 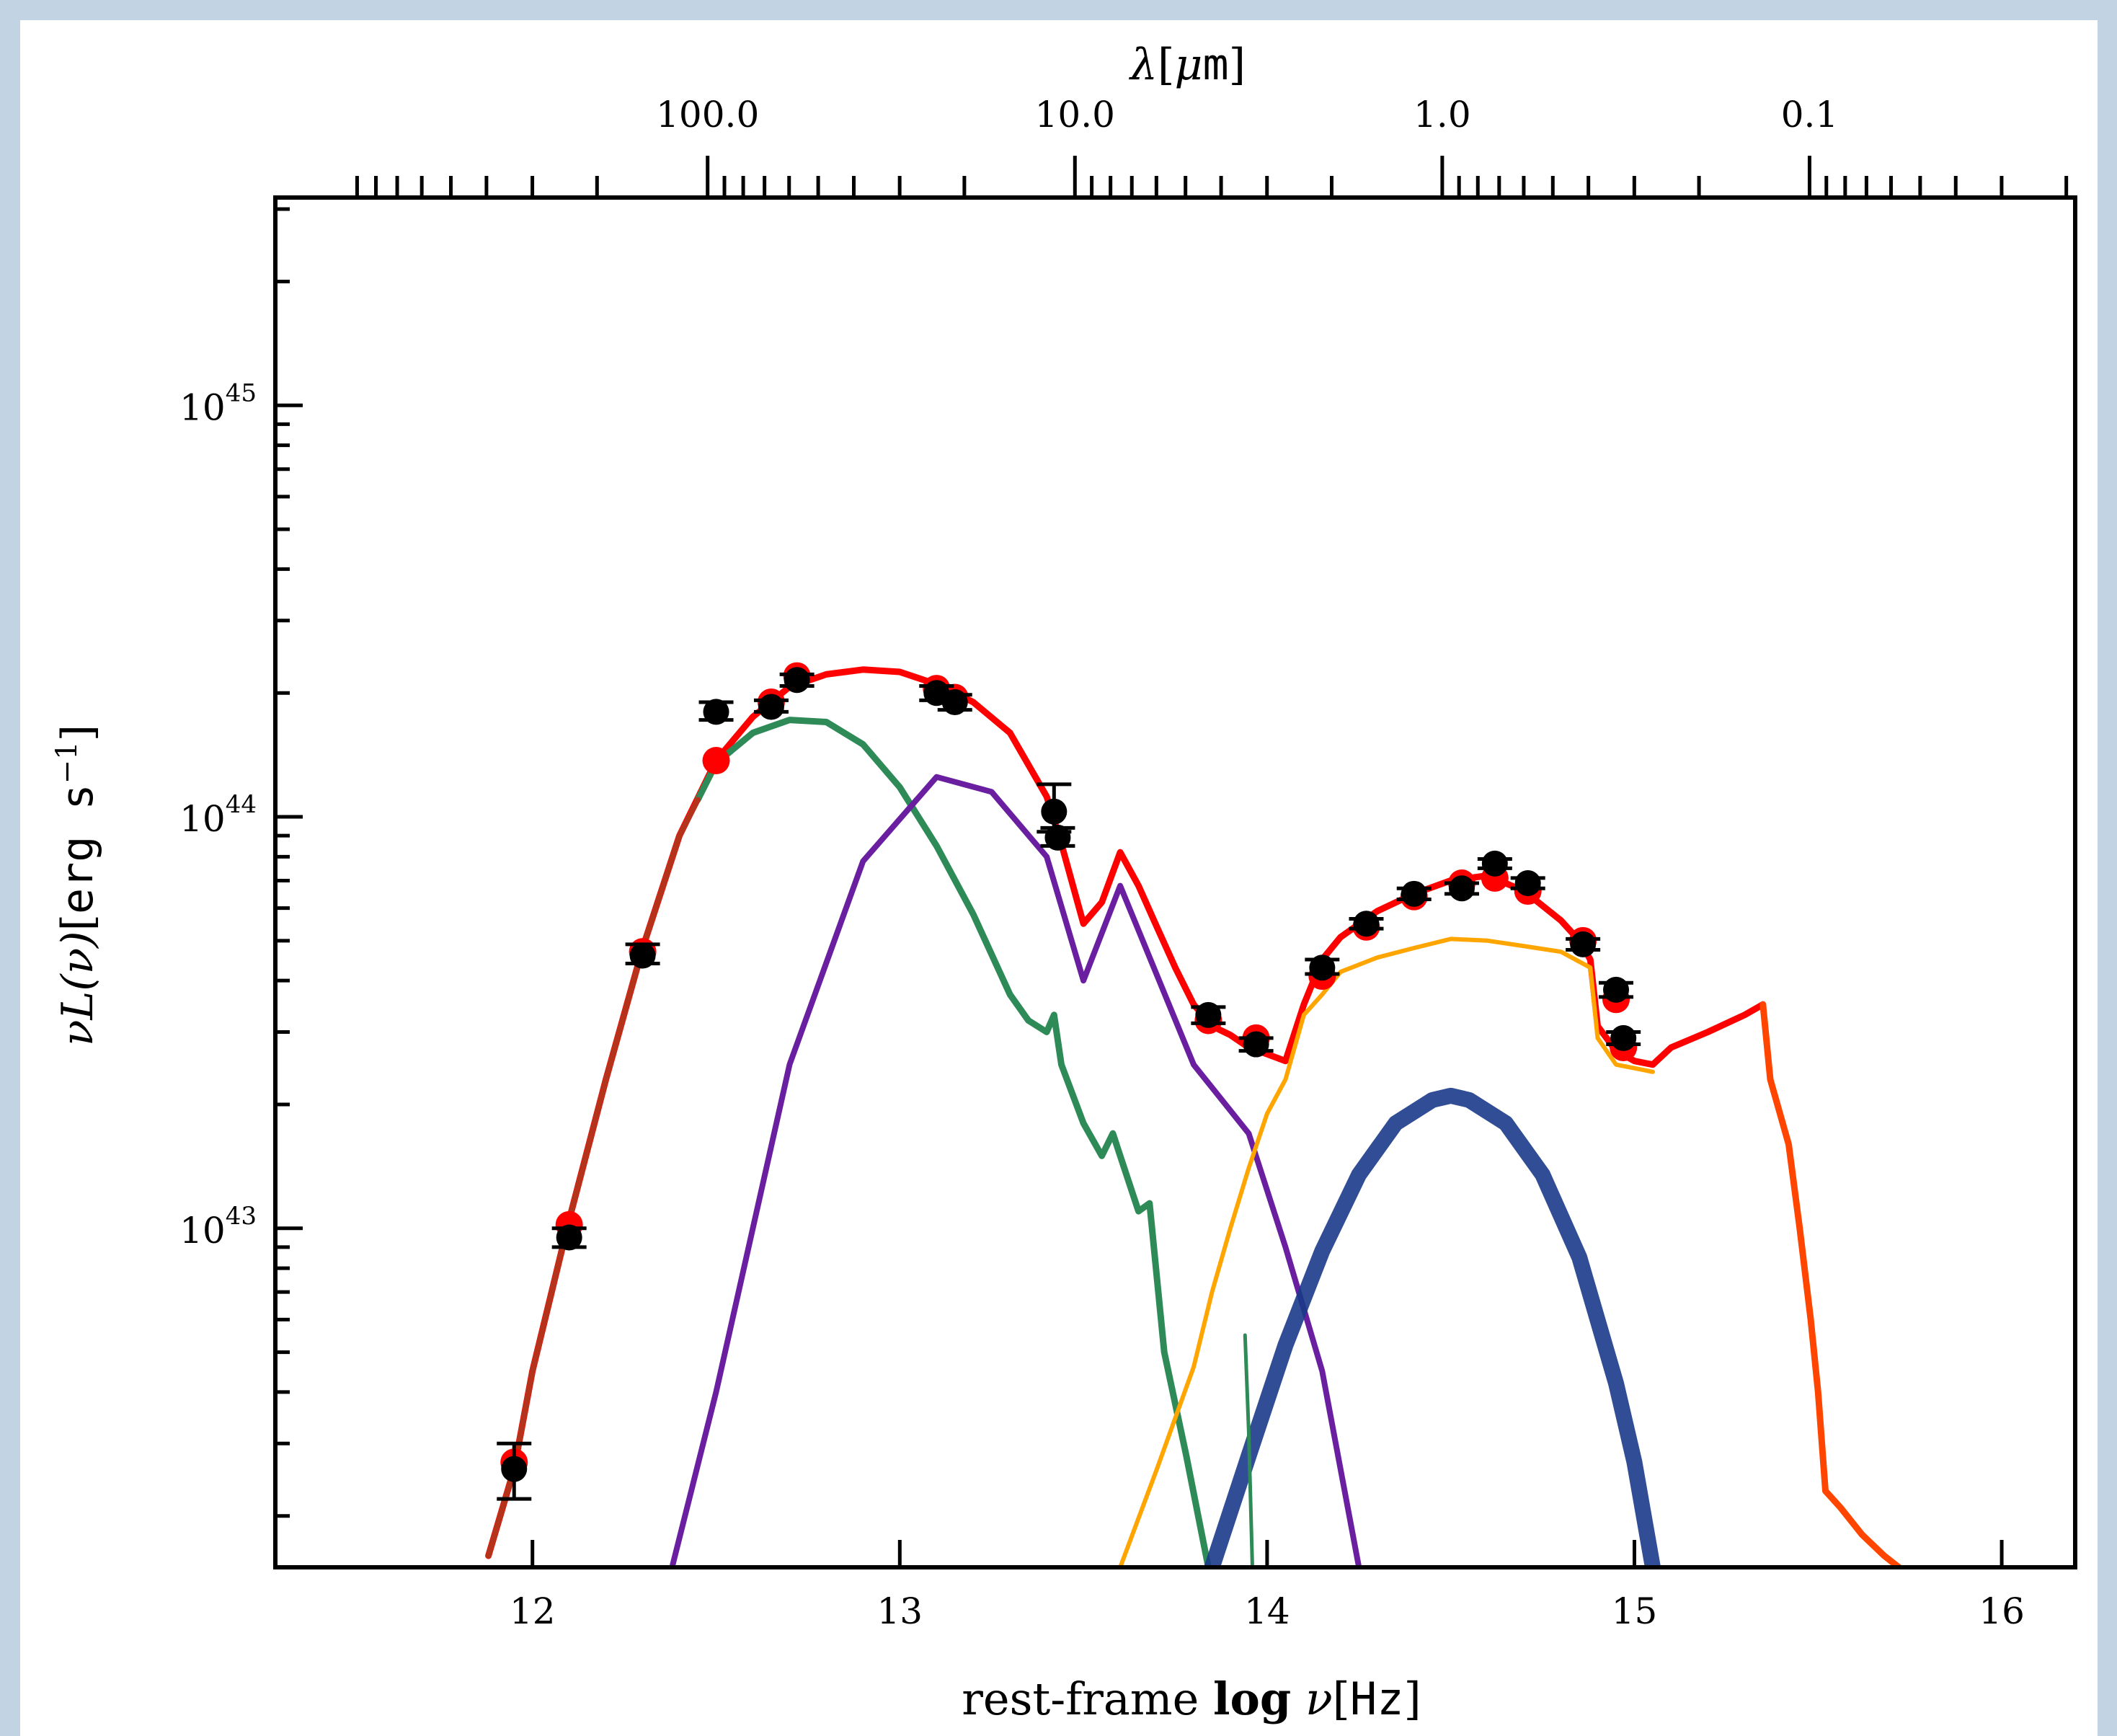 What do you see at coordinates (218, 815) in the screenshot?
I see `y-tick-label-44: 1044` at bounding box center [218, 815].